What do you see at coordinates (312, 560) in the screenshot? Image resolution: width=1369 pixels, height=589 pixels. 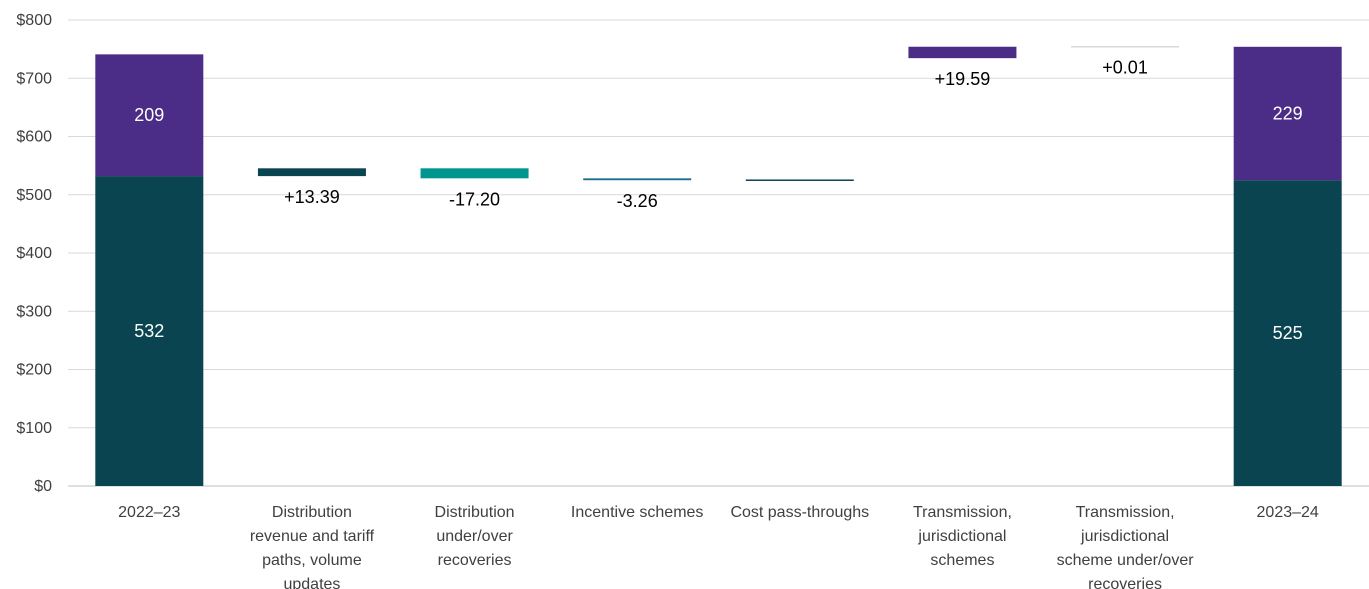 I see `x-category-line: paths, volume` at bounding box center [312, 560].